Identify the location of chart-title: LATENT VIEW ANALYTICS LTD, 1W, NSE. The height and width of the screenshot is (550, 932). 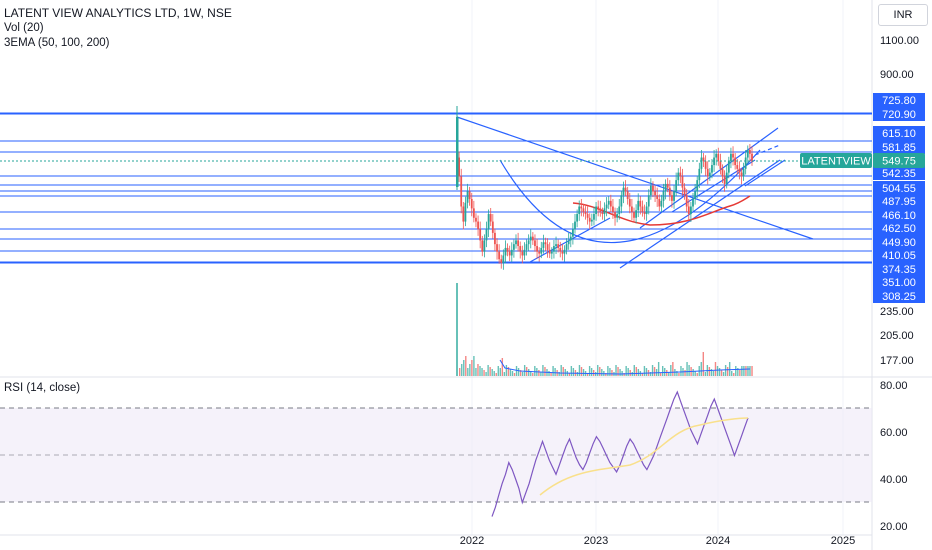
(118, 13).